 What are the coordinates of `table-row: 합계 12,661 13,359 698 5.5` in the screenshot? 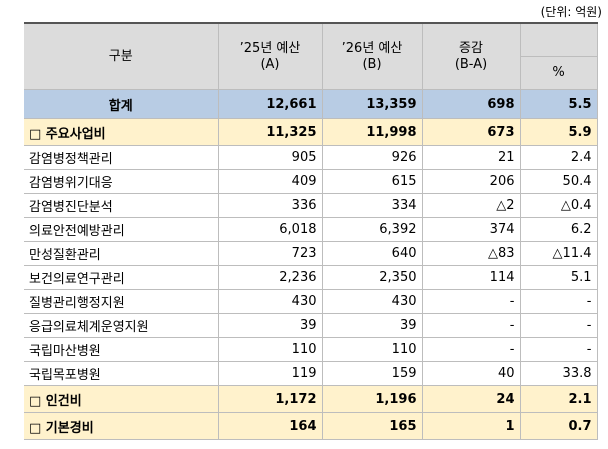 It's located at (311, 104).